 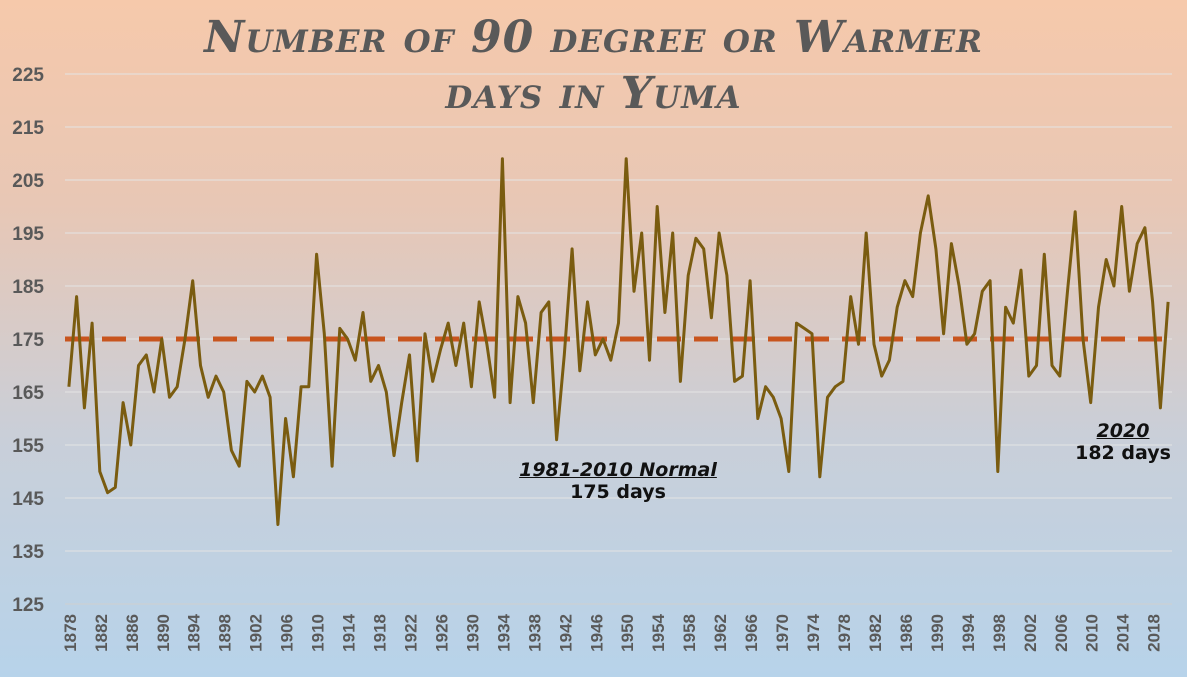 I want to click on chart-title-line-2: days in Yuma, so click(x=593, y=93).